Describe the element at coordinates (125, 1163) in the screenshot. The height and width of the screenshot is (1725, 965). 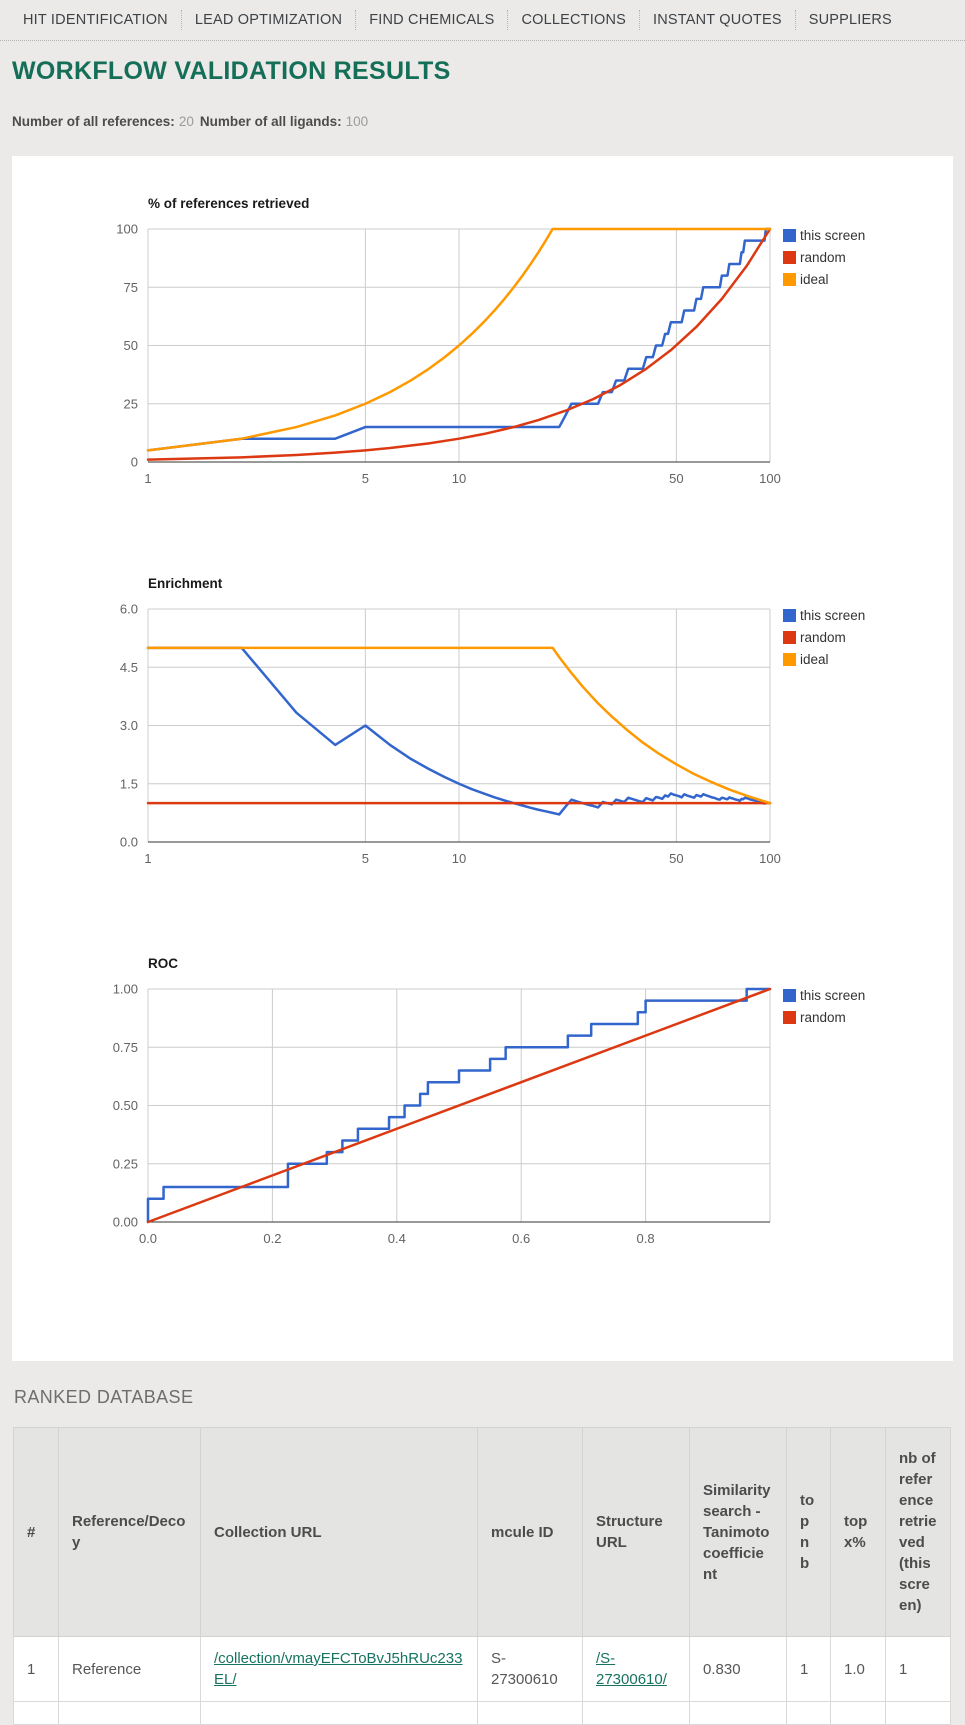
I see `svg-text: 0.25` at that location.